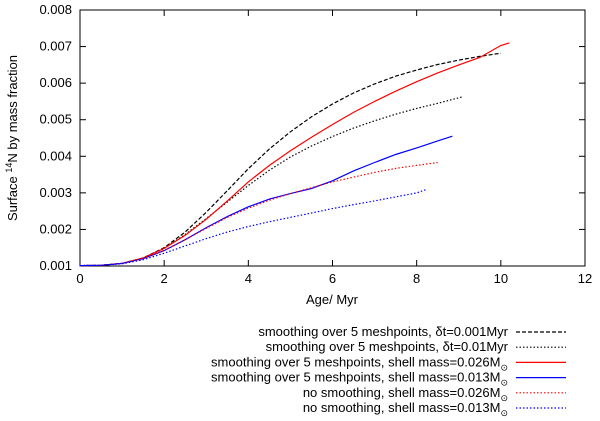 The height and width of the screenshot is (421, 600). What do you see at coordinates (55, 228) in the screenshot?
I see `y-tick-label: 0.002` at bounding box center [55, 228].